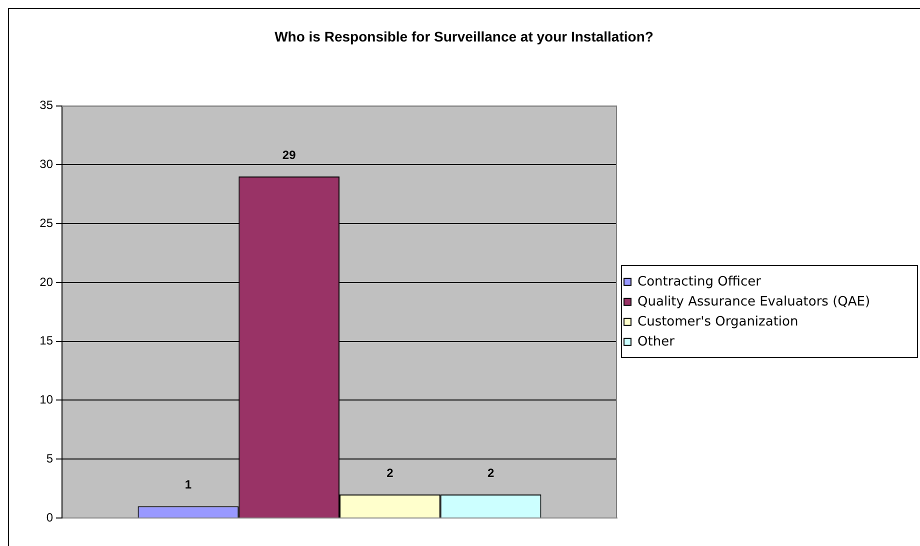 This screenshot has height=546, width=920. What do you see at coordinates (47, 341) in the screenshot?
I see `y-tick-label: 15` at bounding box center [47, 341].